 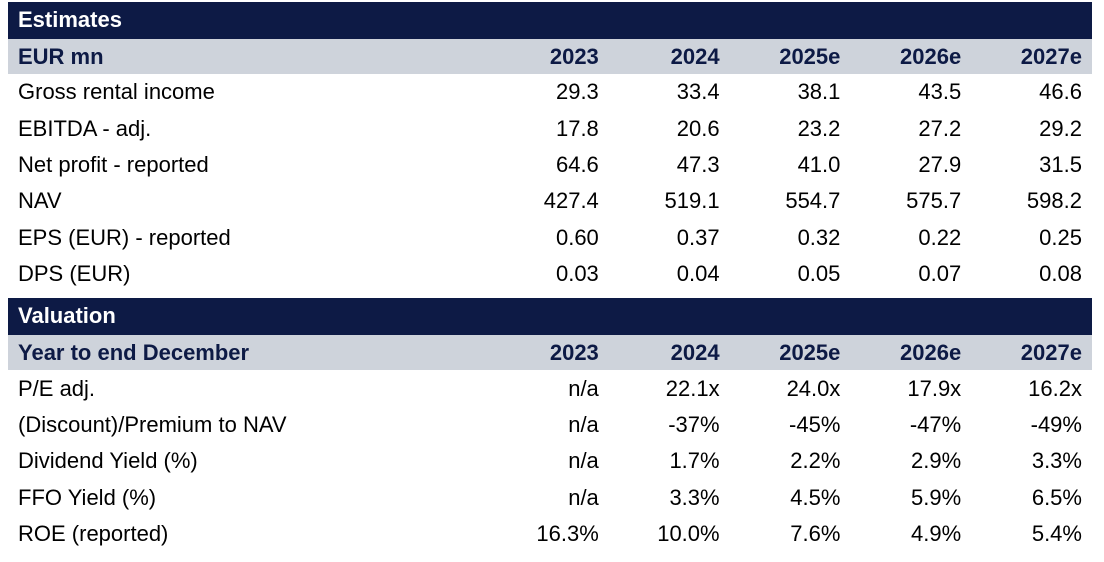 What do you see at coordinates (1060, 237) in the screenshot?
I see `cell-value: 0.25` at bounding box center [1060, 237].